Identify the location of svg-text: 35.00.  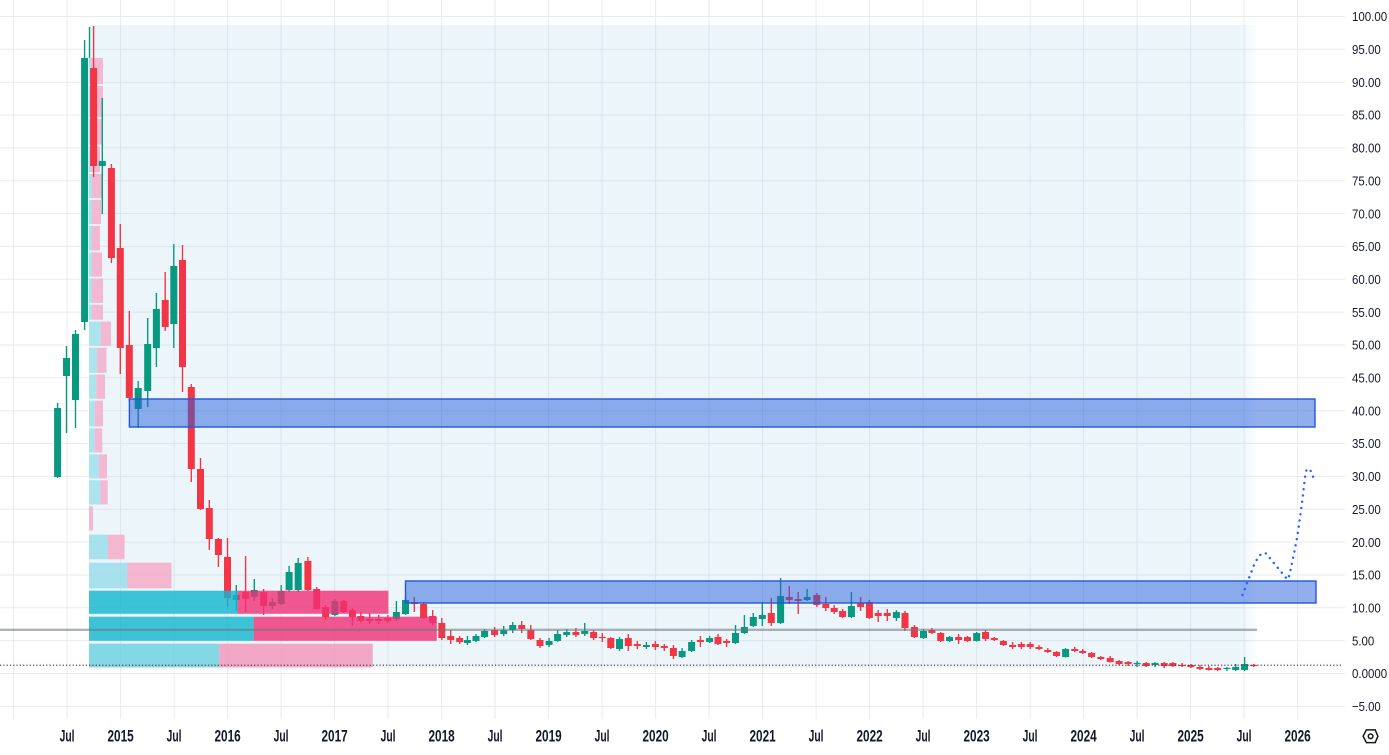
(1366, 443).